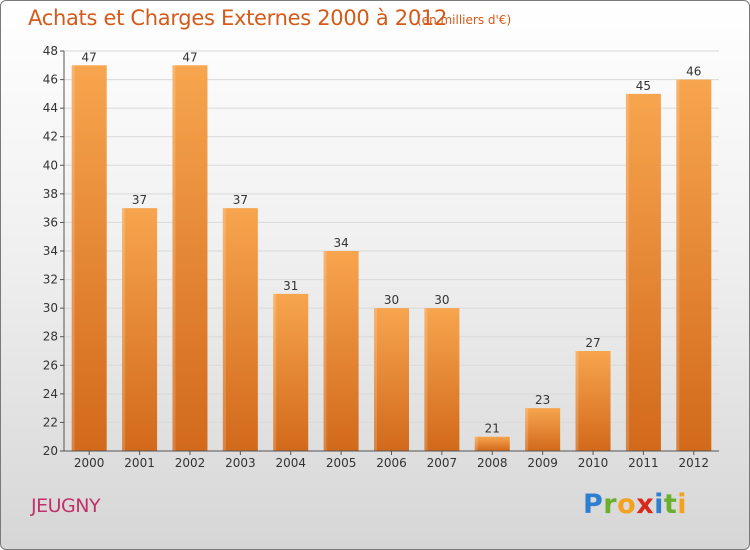  What do you see at coordinates (50, 451) in the screenshot?
I see `y-tick-label: 20` at bounding box center [50, 451].